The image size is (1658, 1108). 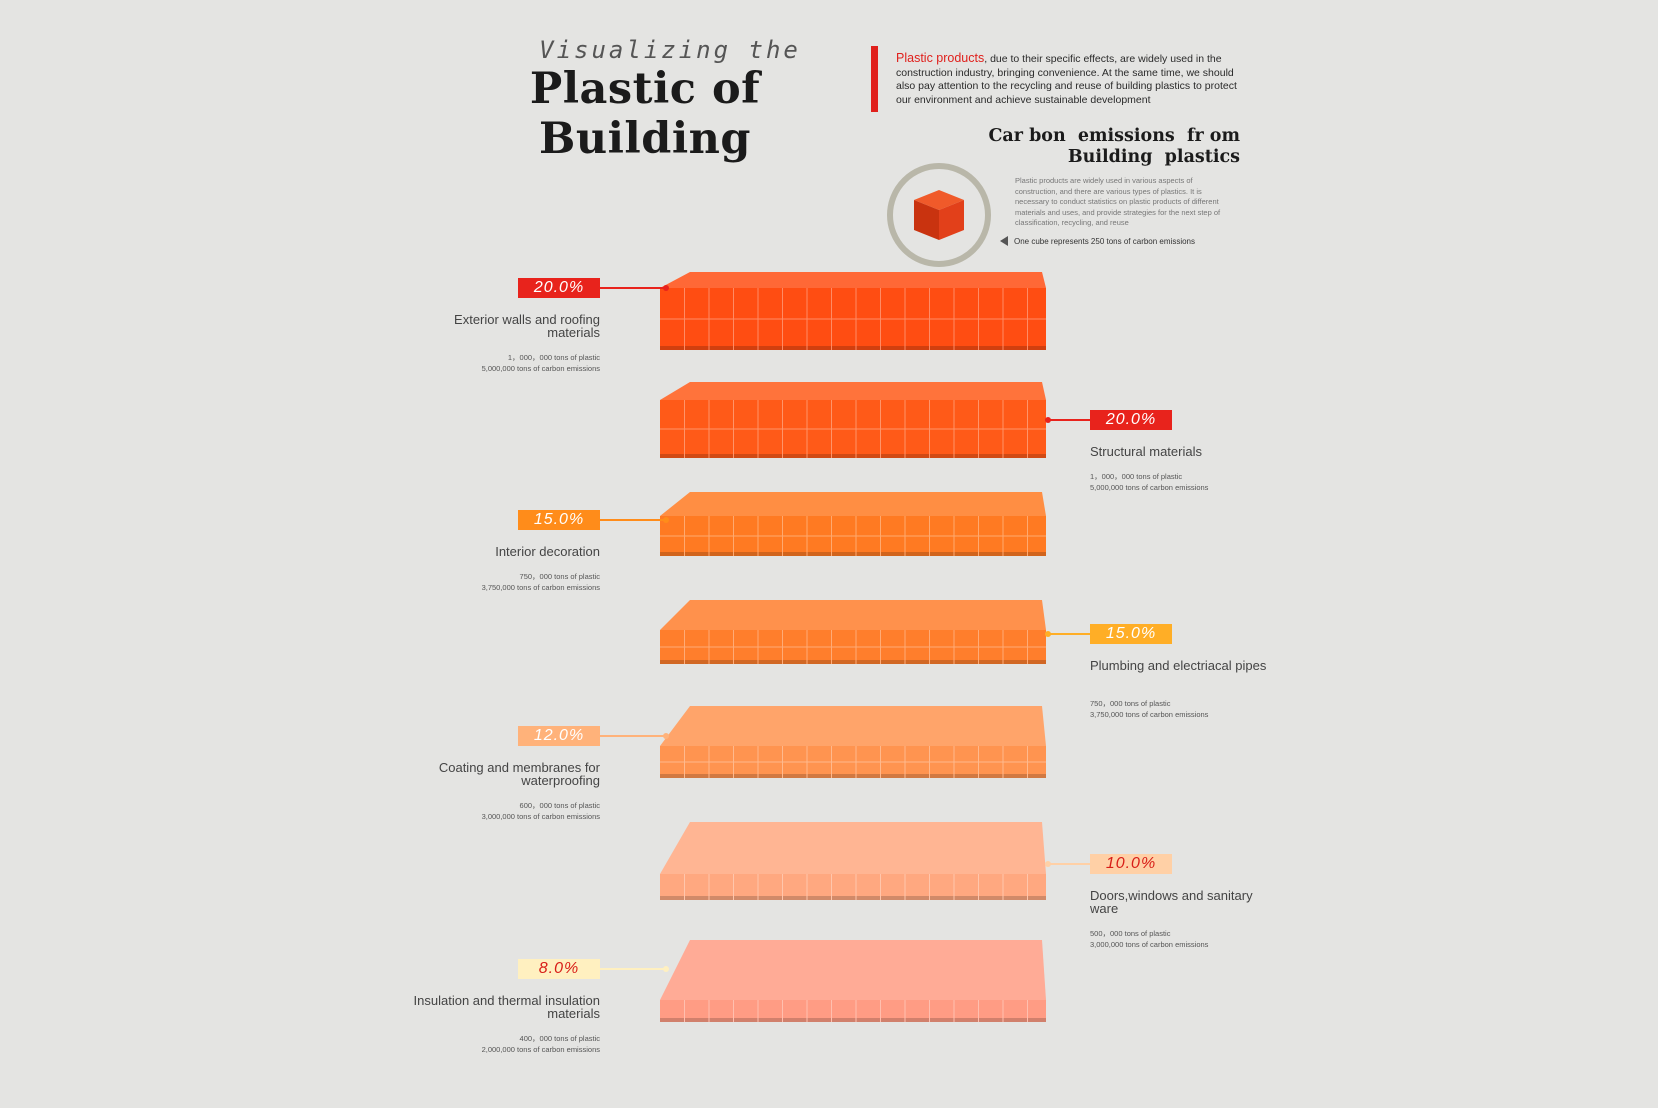 What do you see at coordinates (1114, 136) in the screenshot?
I see `section-title-line1: Car bon emissions fr om` at bounding box center [1114, 136].